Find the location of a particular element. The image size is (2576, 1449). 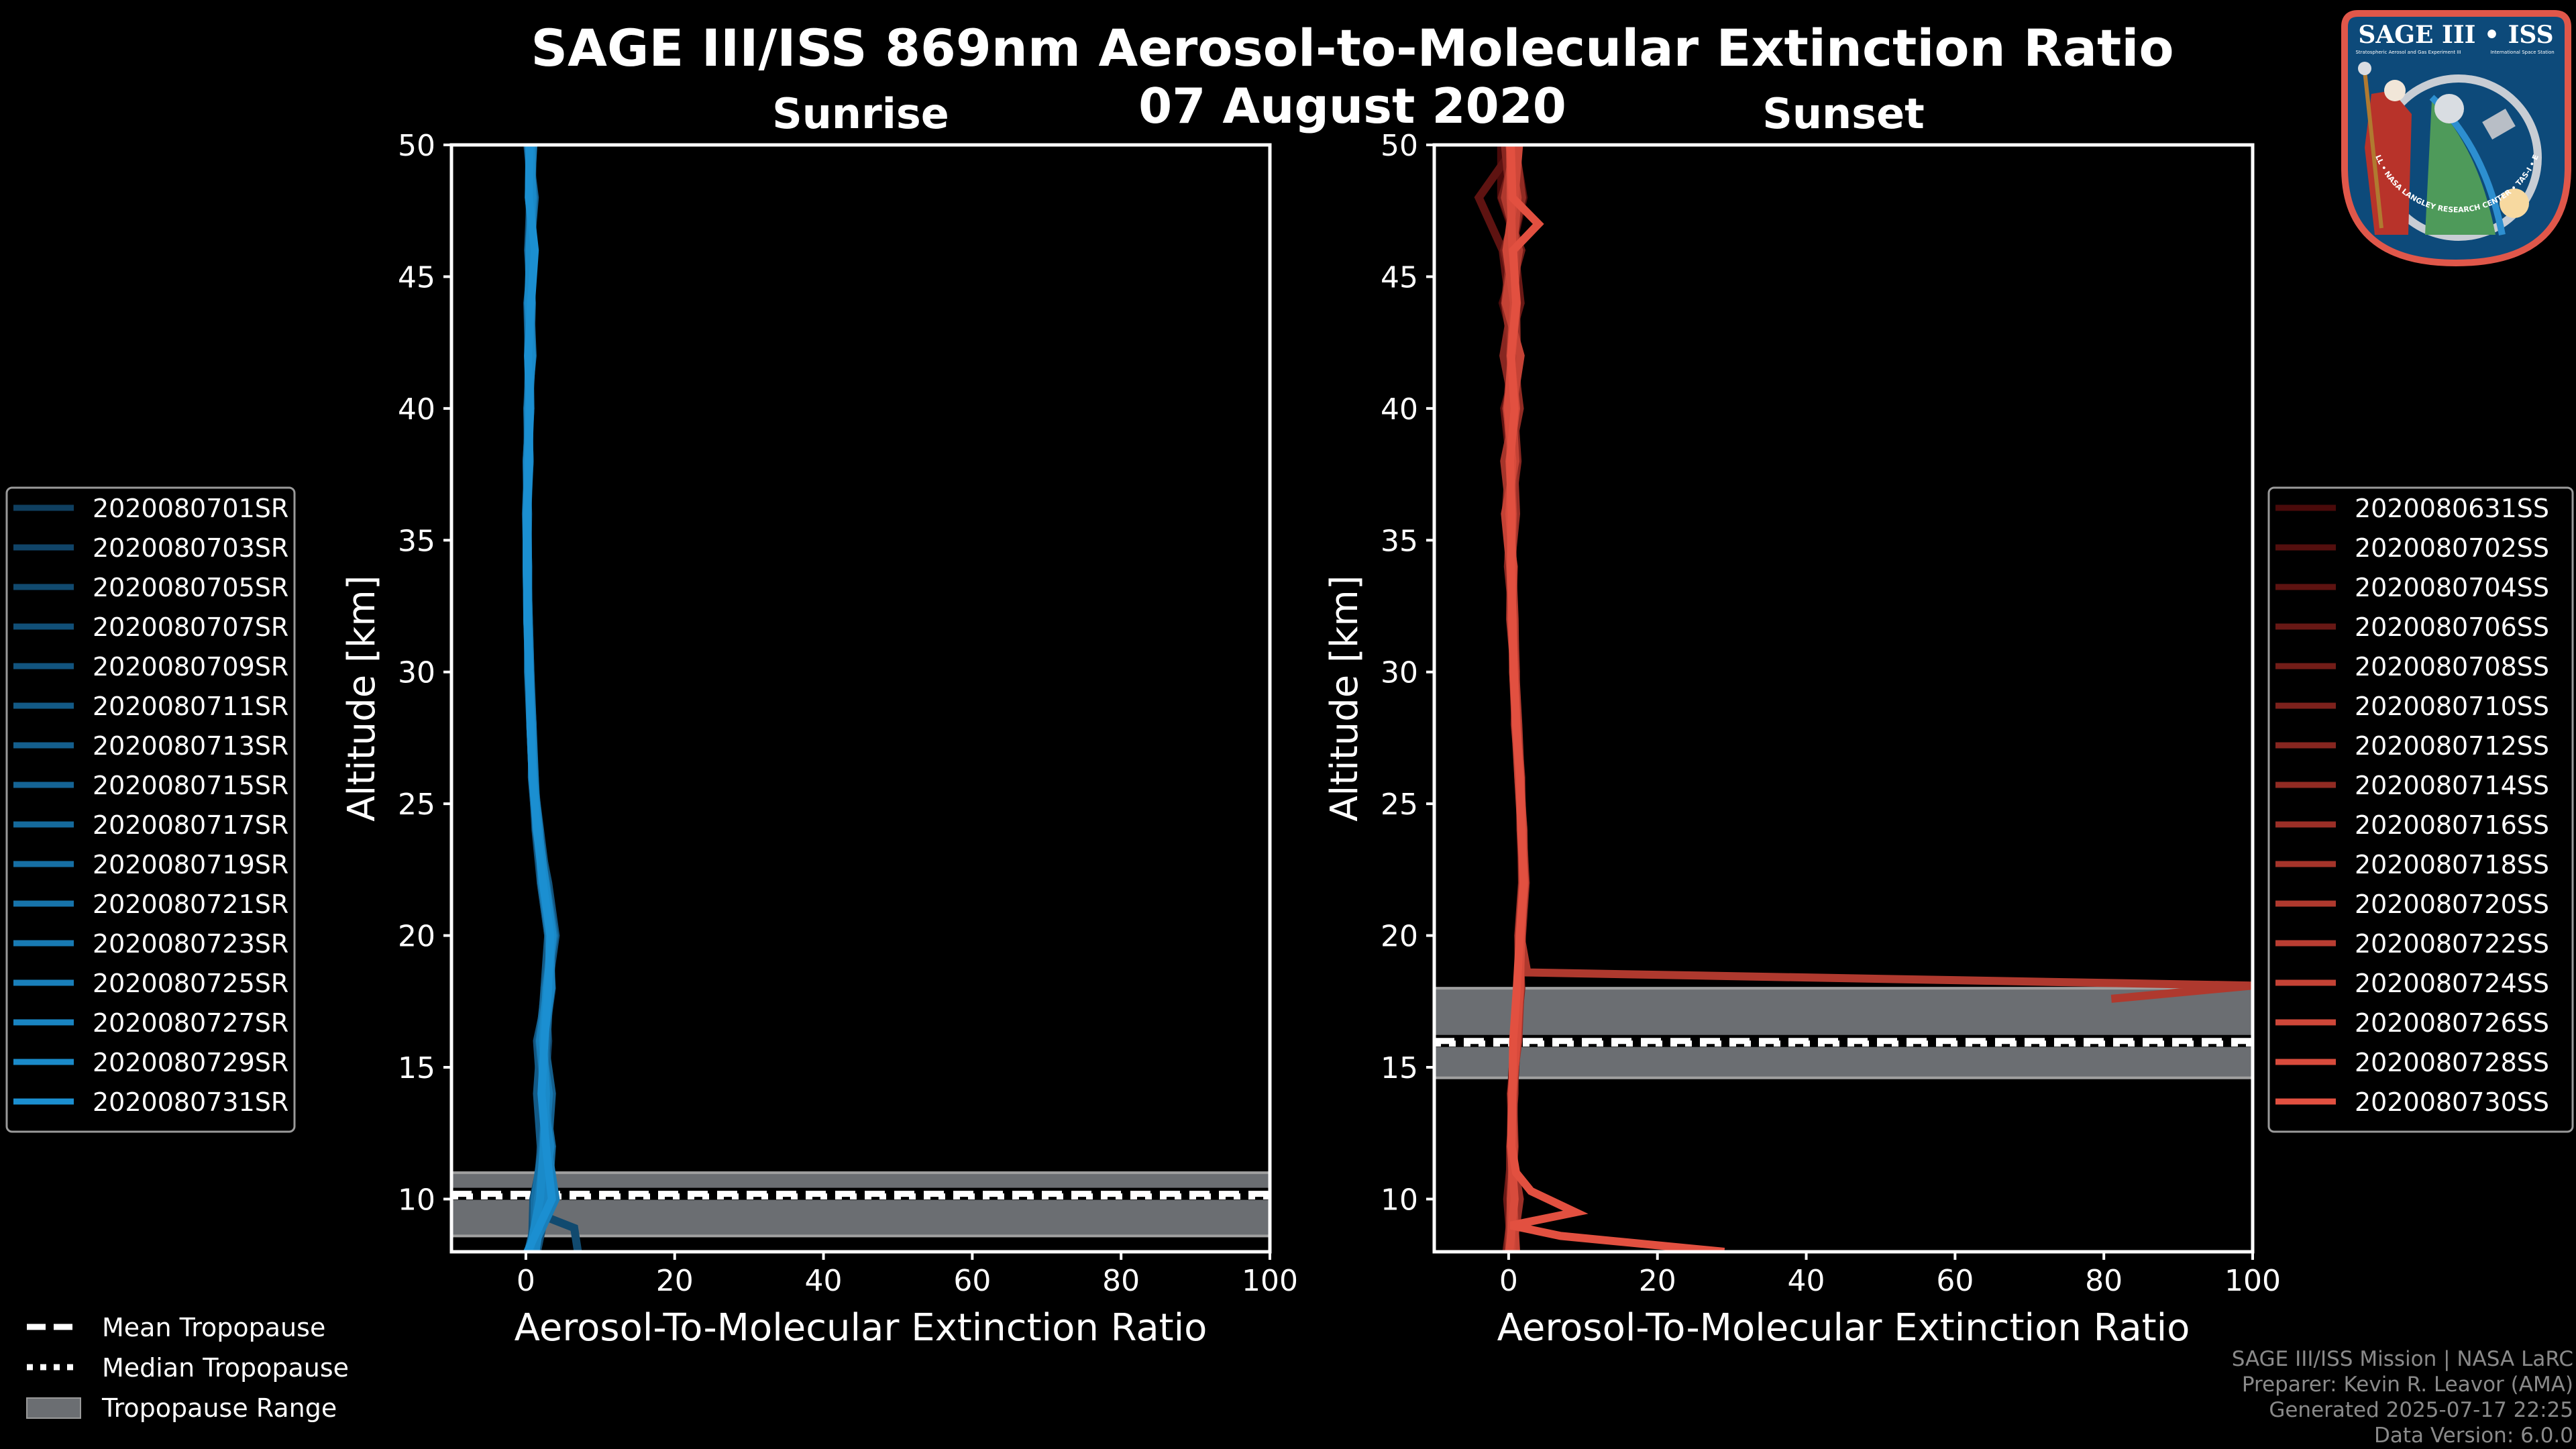

legend-label: 2020080726SS is located at coordinates (2452, 1023).